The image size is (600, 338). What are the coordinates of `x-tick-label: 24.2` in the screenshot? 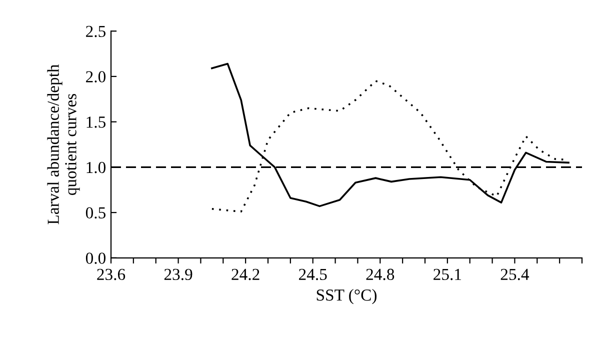 It's located at (246, 274).